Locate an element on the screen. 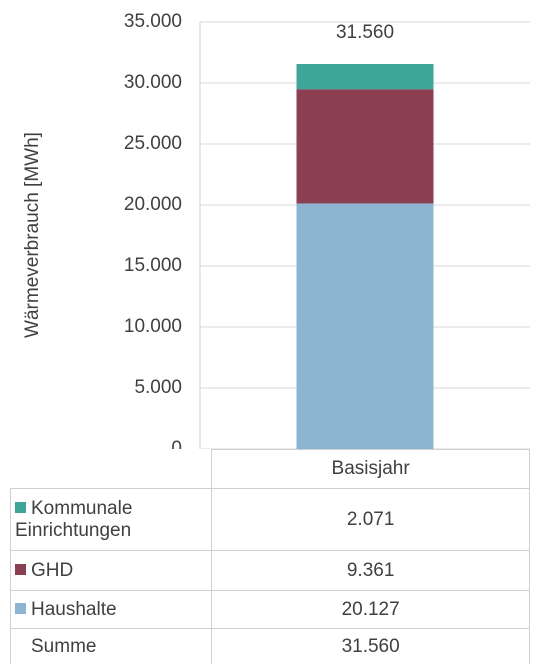  y-tick-label: 25.000 is located at coordinates (153, 143).